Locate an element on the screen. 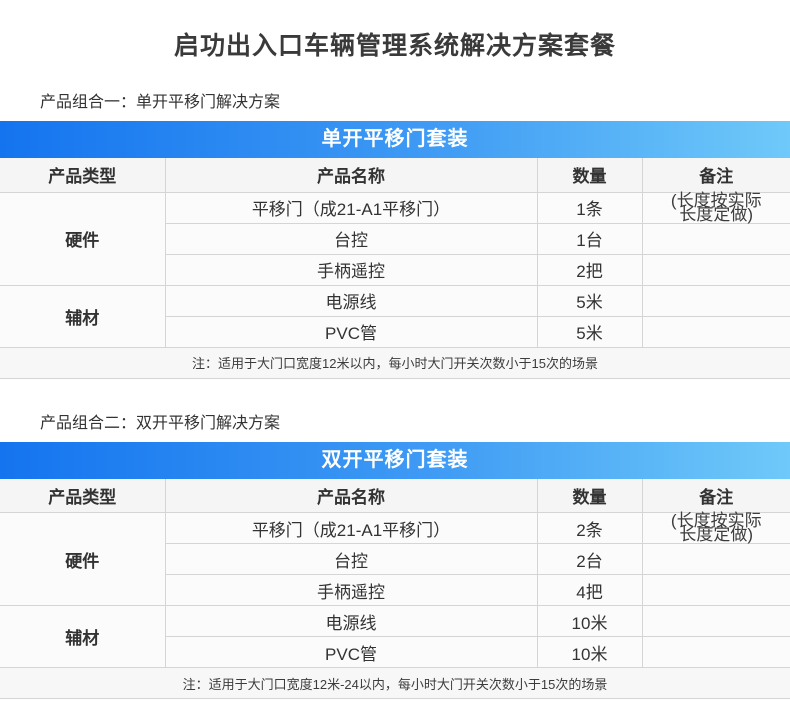 The width and height of the screenshot is (790, 727). table-row: PVC管 10米 is located at coordinates (395, 652).